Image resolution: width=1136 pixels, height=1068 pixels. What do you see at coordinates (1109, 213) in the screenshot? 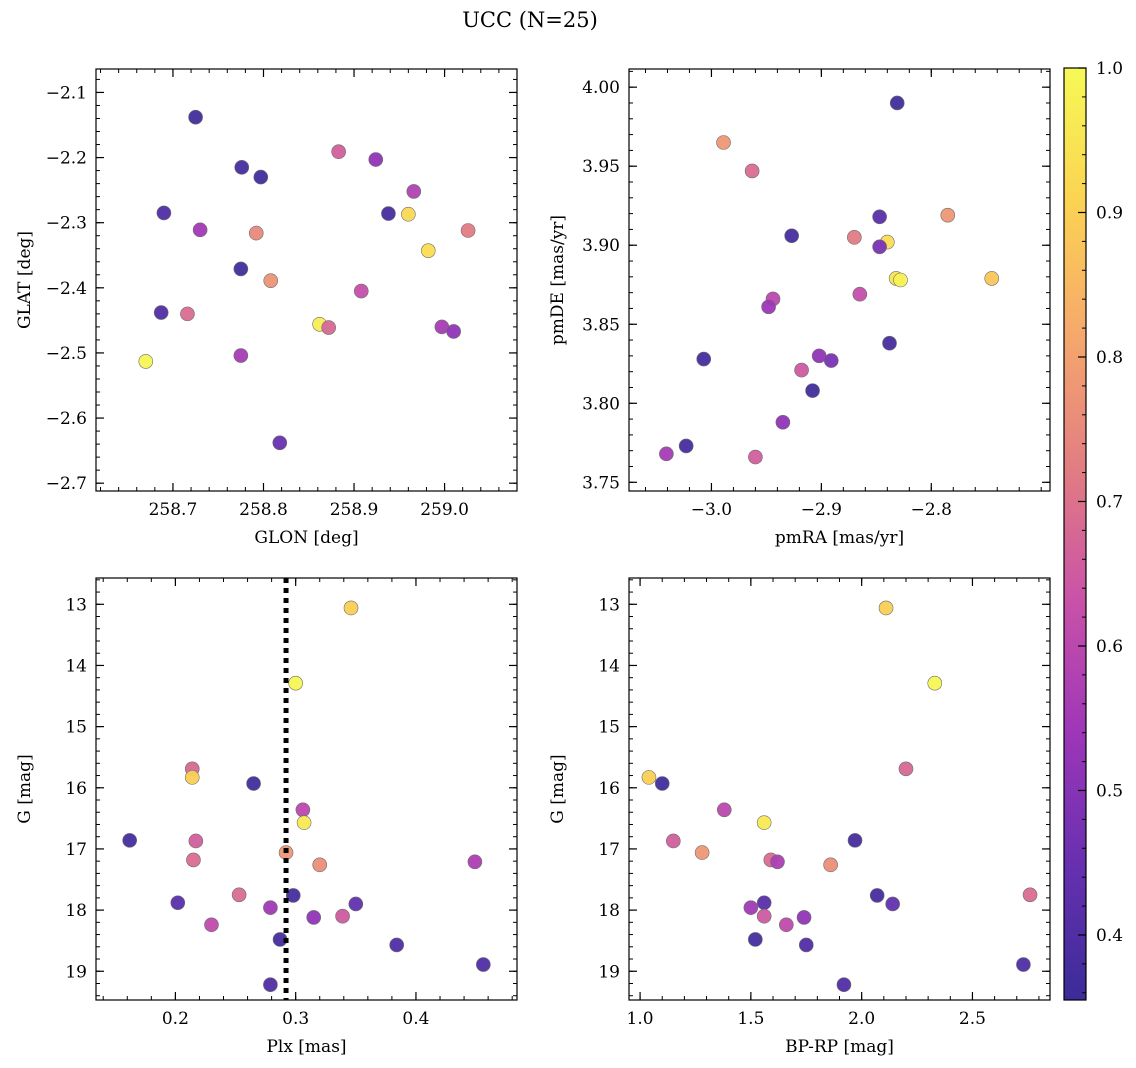
I see `colorbar-tick-label: 0.9` at bounding box center [1109, 213].